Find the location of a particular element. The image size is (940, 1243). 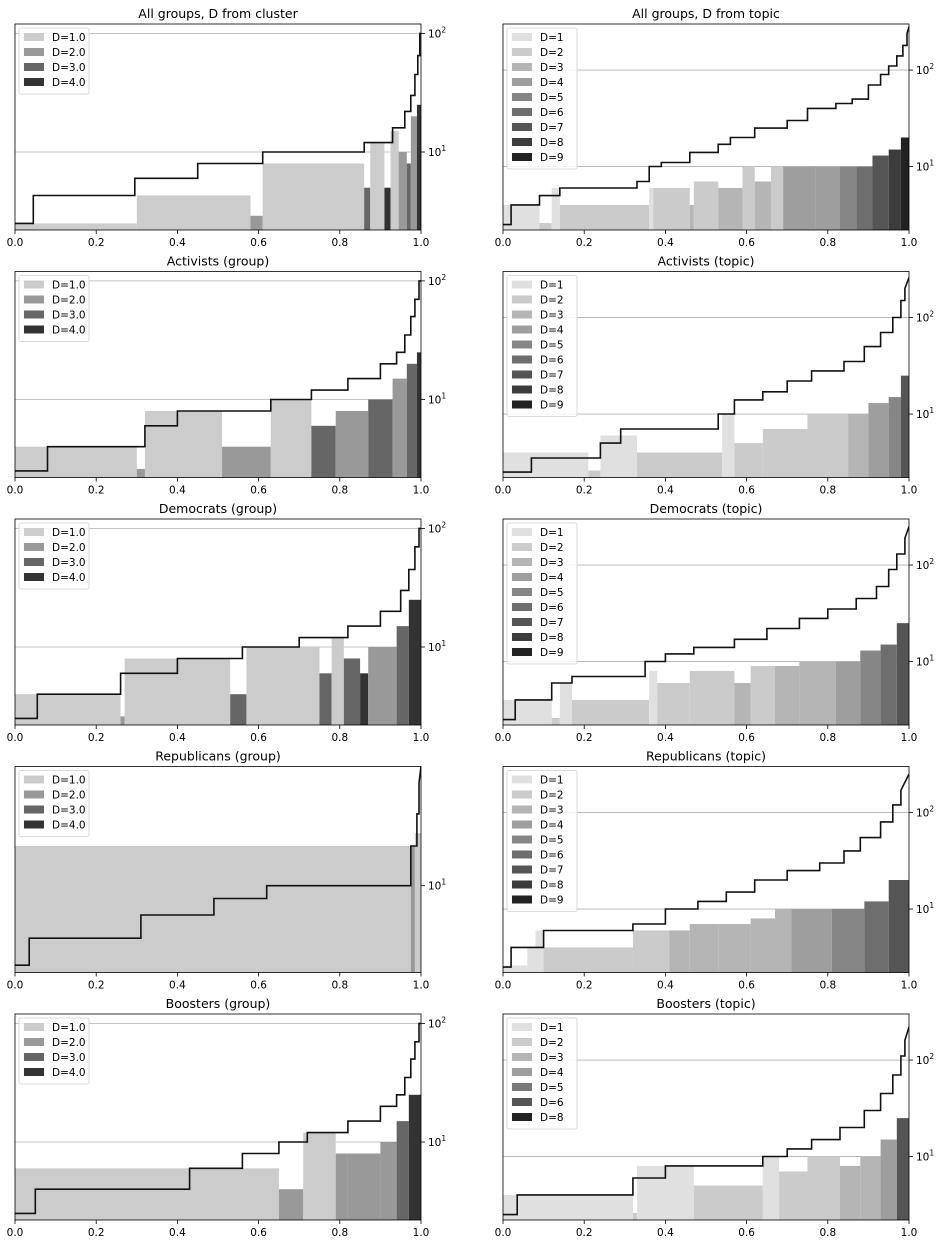

chart-title: Activists (topic) is located at coordinates (706, 261).